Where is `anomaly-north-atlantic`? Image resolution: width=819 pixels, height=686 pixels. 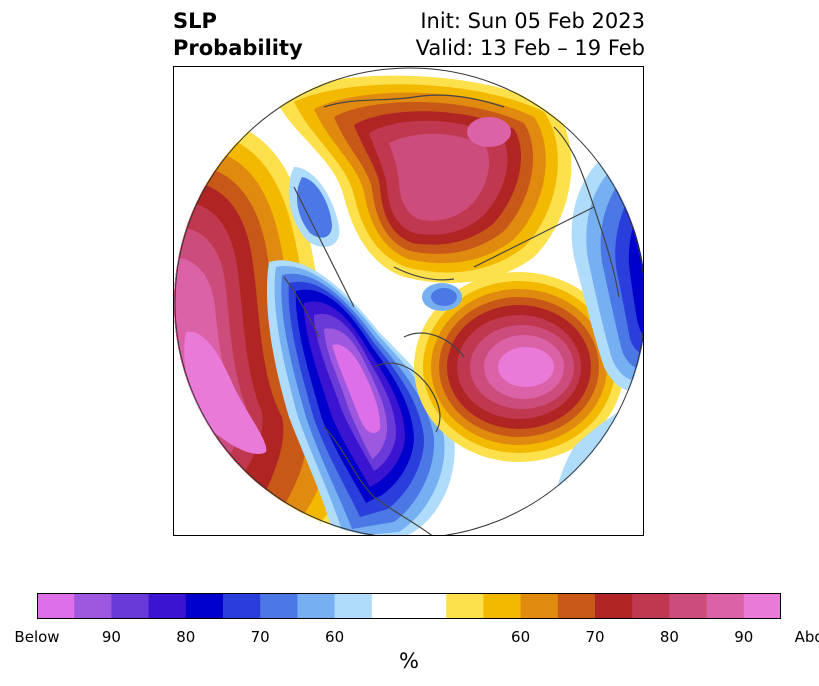
anomaly-north-atlantic is located at coordinates (519, 367).